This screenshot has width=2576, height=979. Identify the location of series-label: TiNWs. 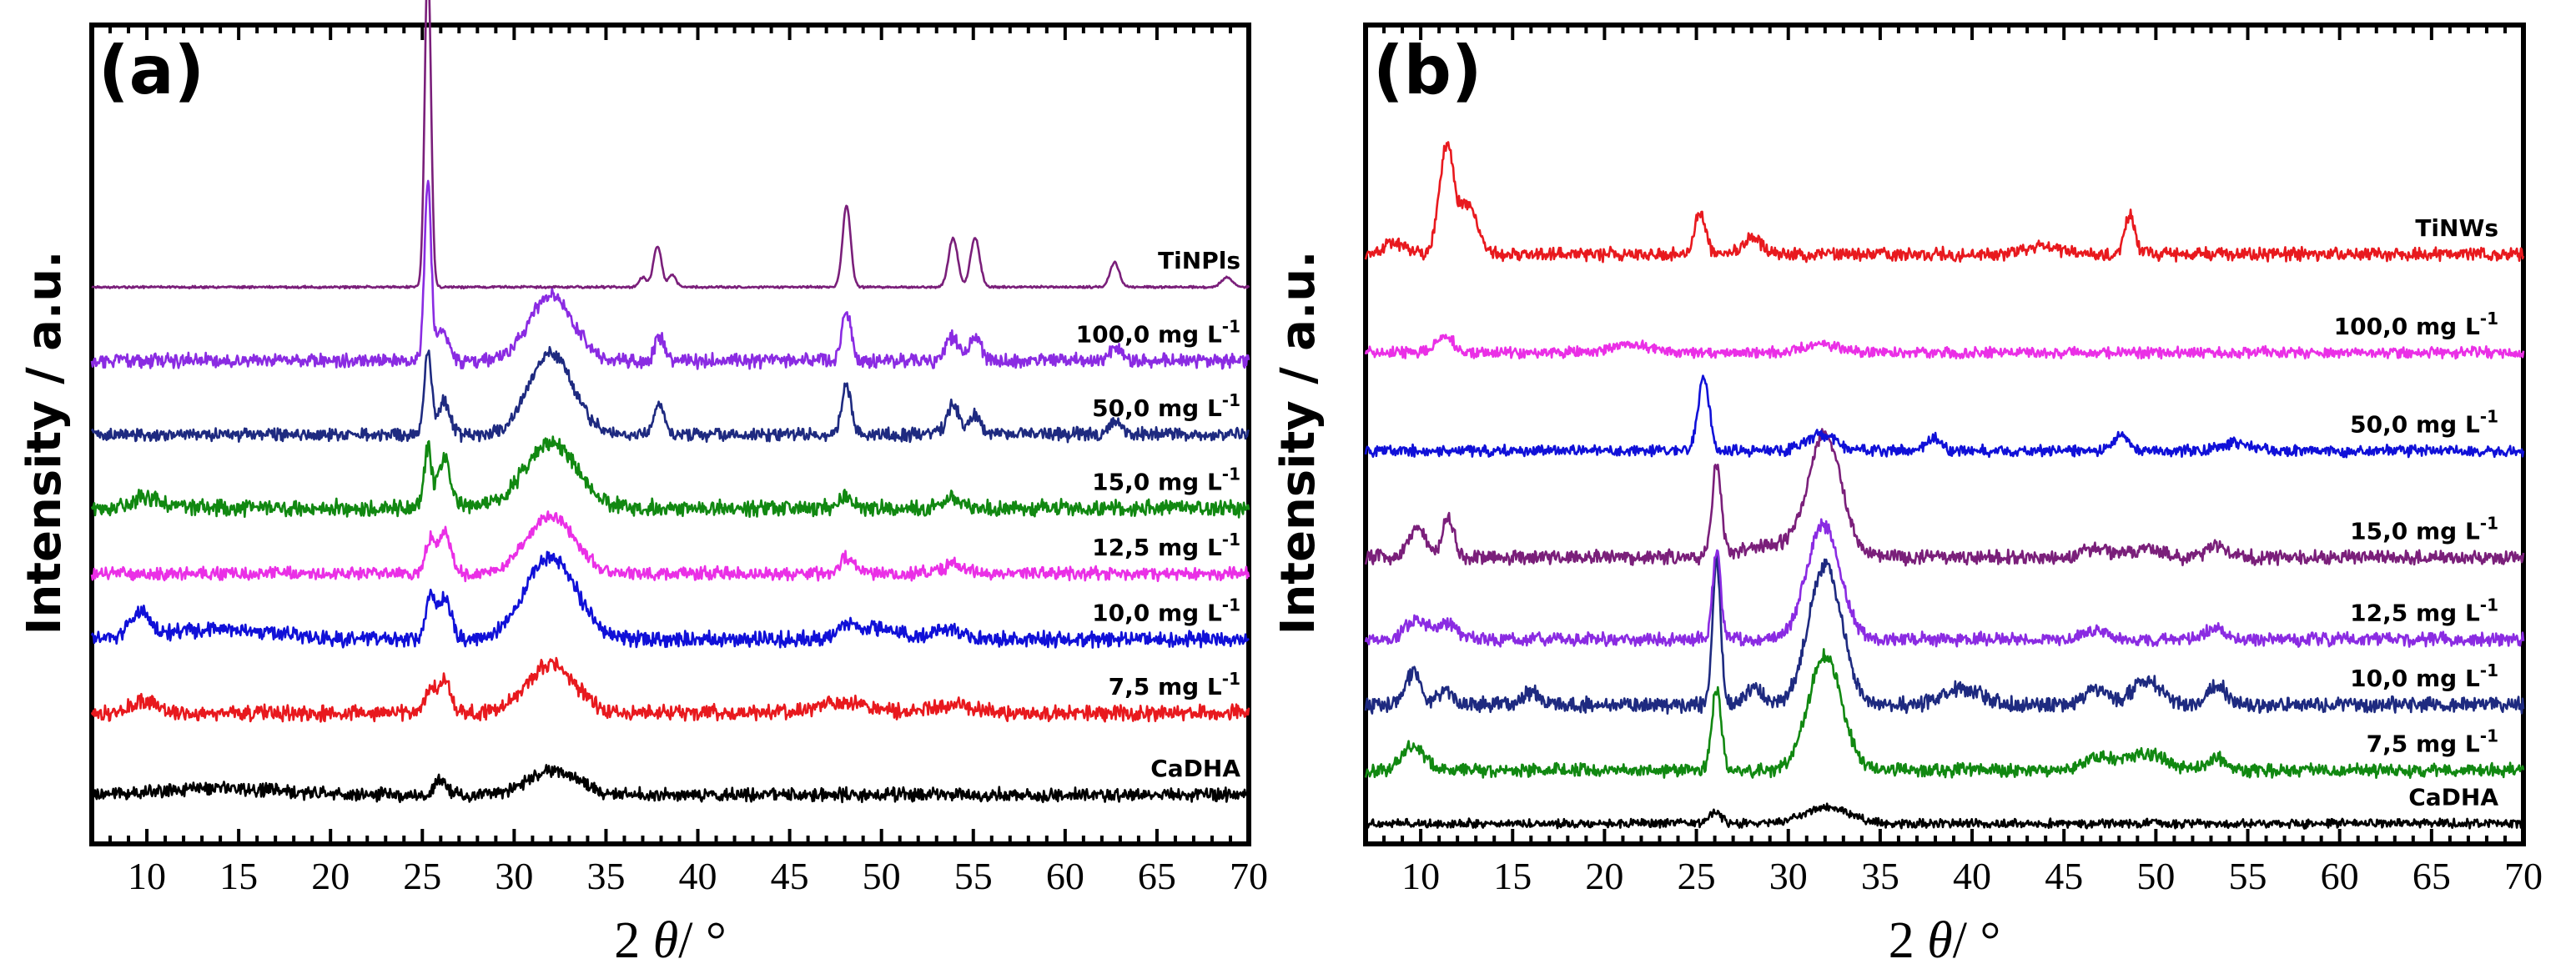
(2456, 228).